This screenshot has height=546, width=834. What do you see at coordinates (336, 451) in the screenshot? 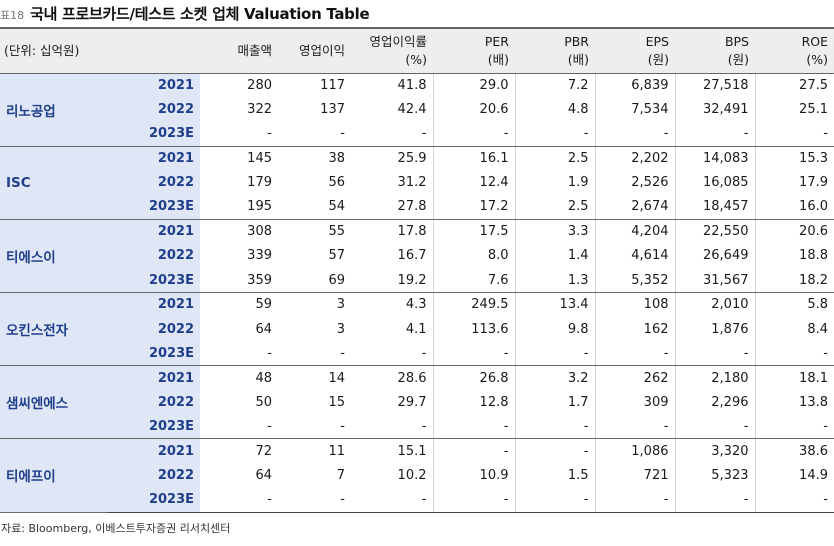
I see `value-cell: 11` at bounding box center [336, 451].